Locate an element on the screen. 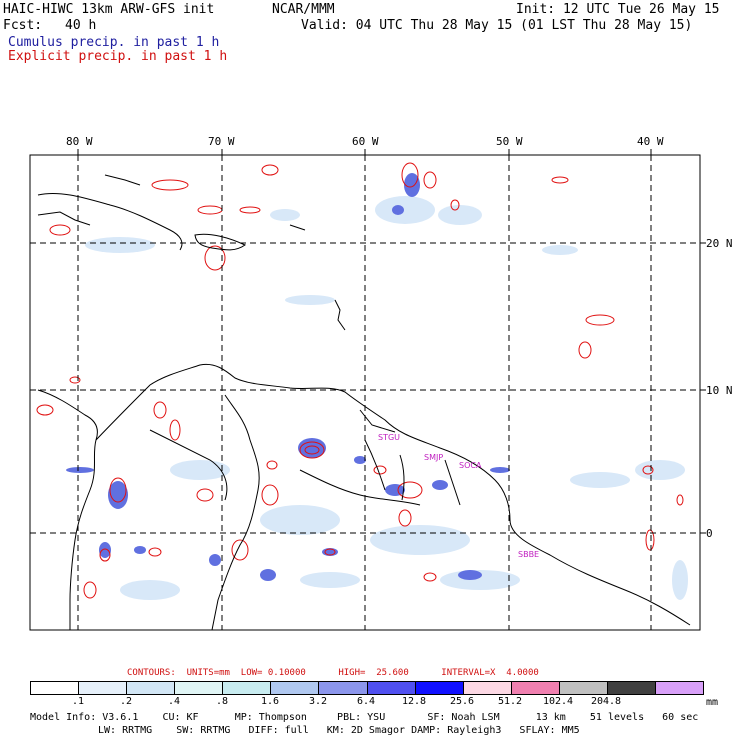 The image size is (740, 740). legend-explicit: Explicit precip. in past 1 h is located at coordinates (118, 56).